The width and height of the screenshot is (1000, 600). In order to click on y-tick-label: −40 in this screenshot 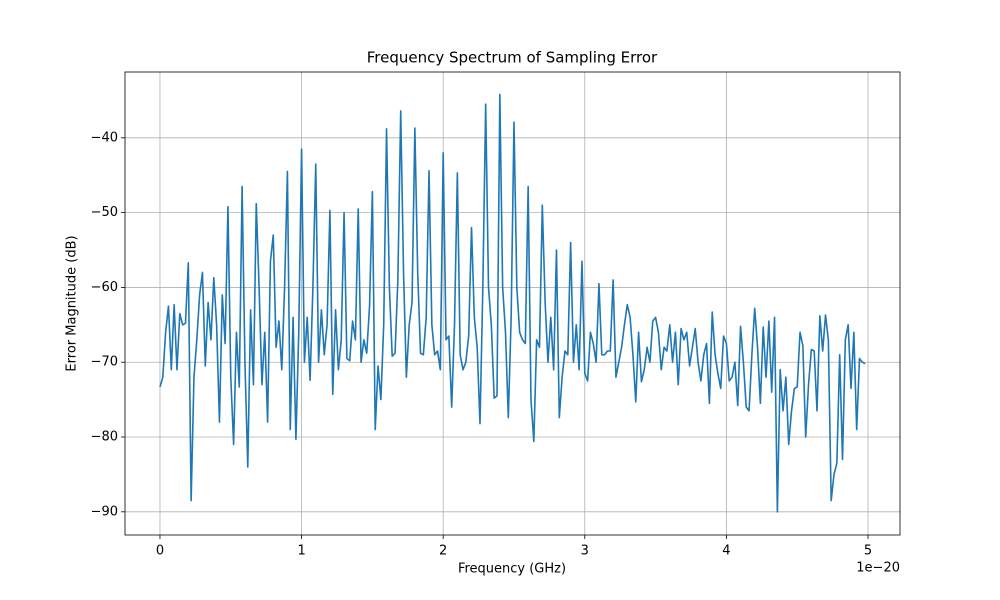, I will do `click(104, 137)`.